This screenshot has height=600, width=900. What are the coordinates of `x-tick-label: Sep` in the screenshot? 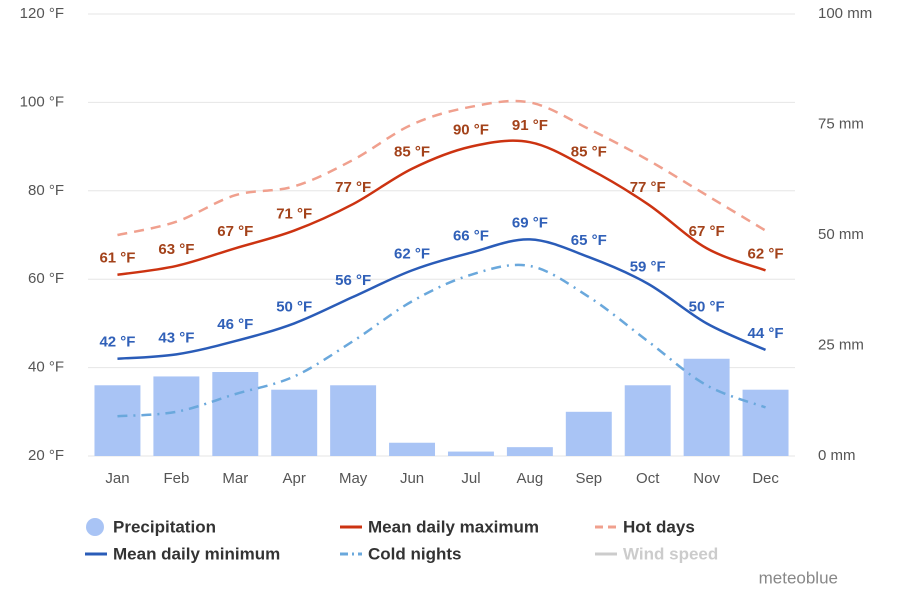 It's located at (588, 478).